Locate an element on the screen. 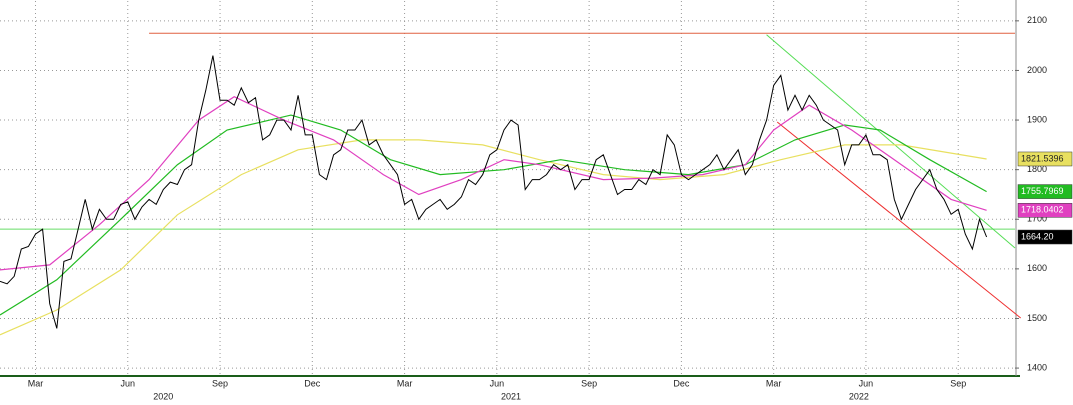  year-label: 2021 is located at coordinates (511, 396).